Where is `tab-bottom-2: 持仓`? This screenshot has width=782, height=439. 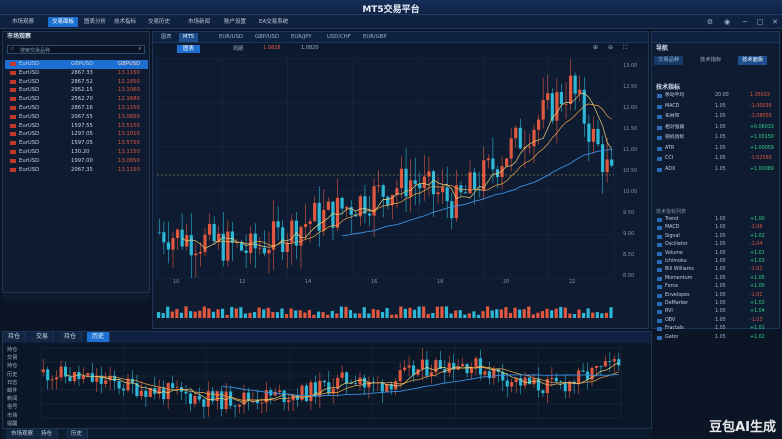 tab-bottom-2: 持仓 is located at coordinates (71, 337).